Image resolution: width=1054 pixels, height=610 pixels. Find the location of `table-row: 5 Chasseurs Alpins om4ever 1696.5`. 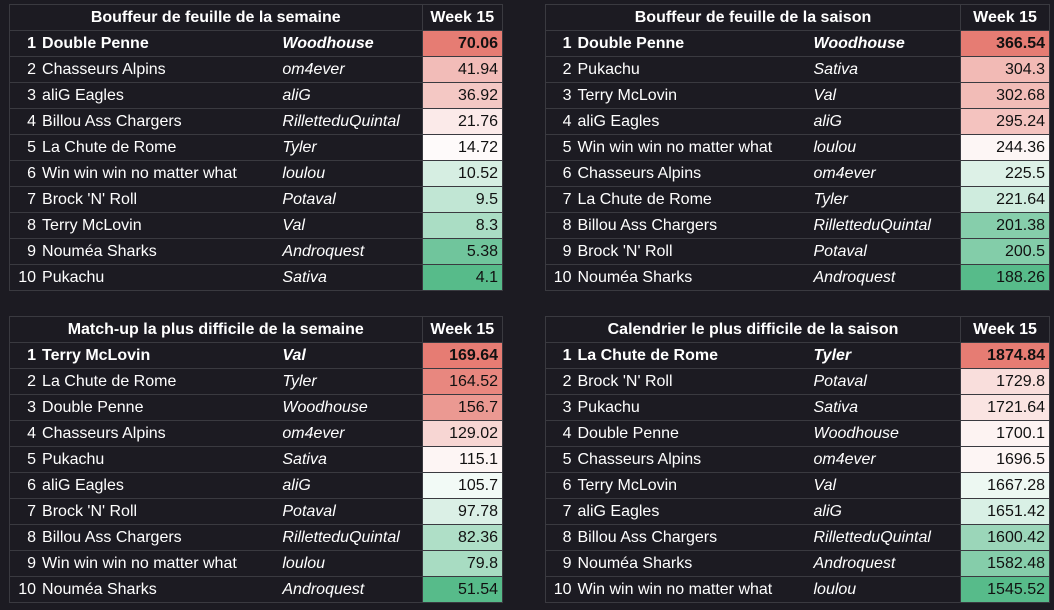

table-row: 5 Chasseurs Alpins om4ever 1696.5 is located at coordinates (797, 459).